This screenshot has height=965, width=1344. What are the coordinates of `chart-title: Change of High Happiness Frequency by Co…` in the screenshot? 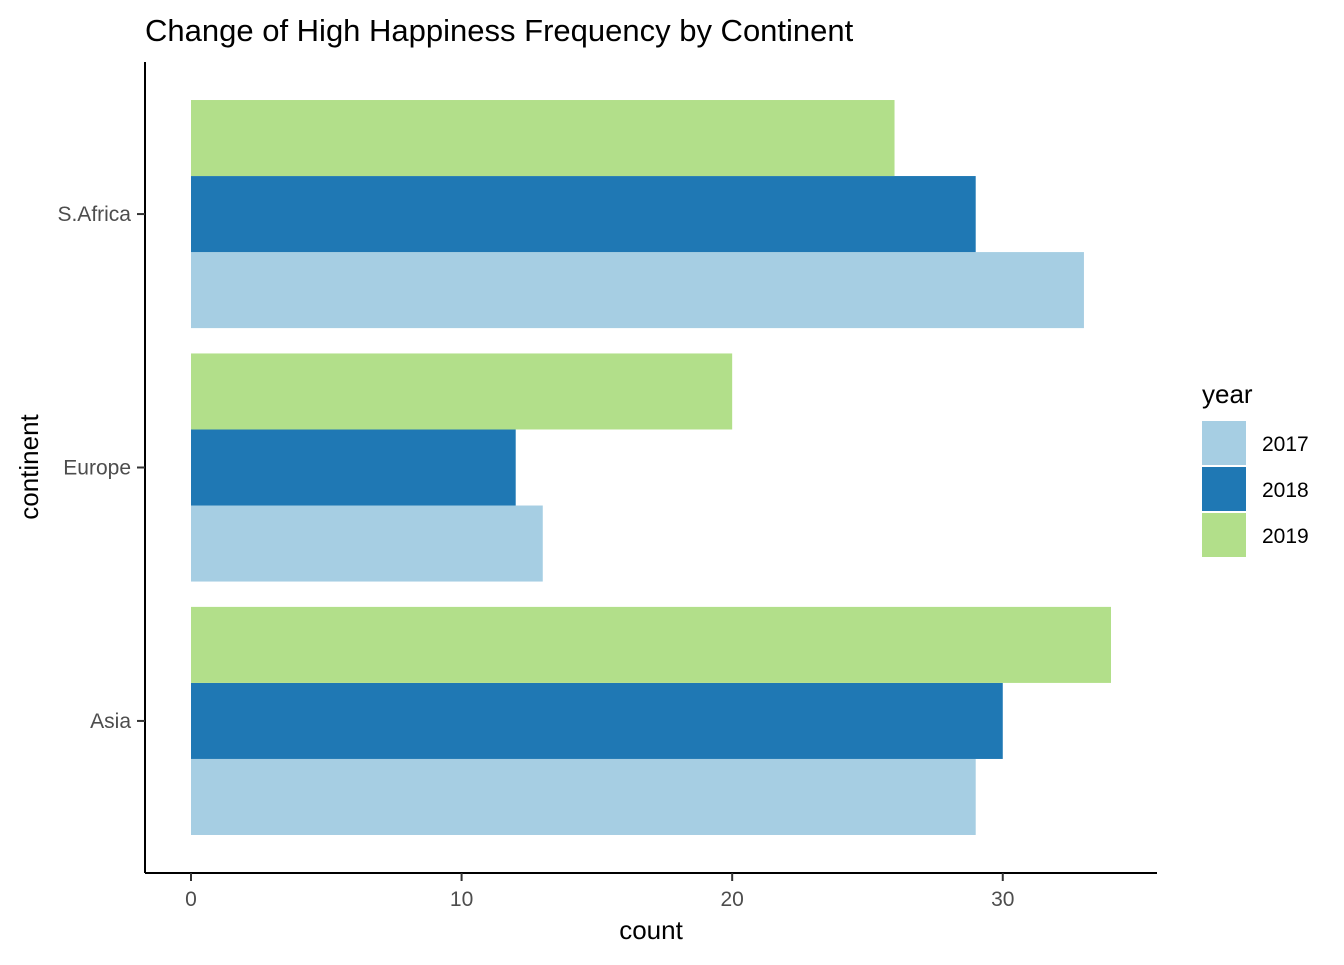 It's located at (499, 30).